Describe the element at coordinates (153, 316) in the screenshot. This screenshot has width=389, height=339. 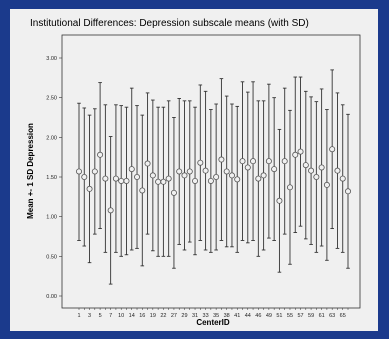
I see `x-tick-label: 19` at that location.